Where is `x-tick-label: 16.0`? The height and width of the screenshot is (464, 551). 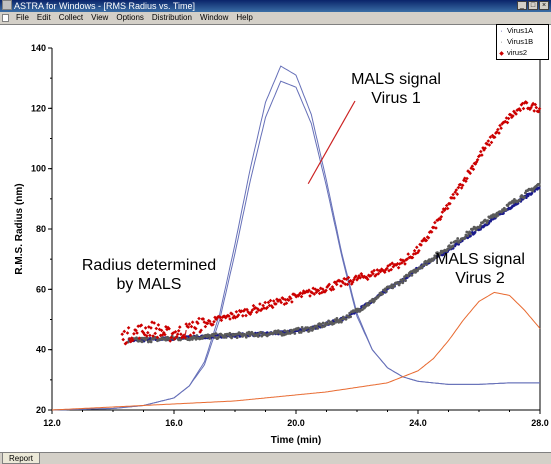 x-tick-label: 16.0 is located at coordinates (174, 423).